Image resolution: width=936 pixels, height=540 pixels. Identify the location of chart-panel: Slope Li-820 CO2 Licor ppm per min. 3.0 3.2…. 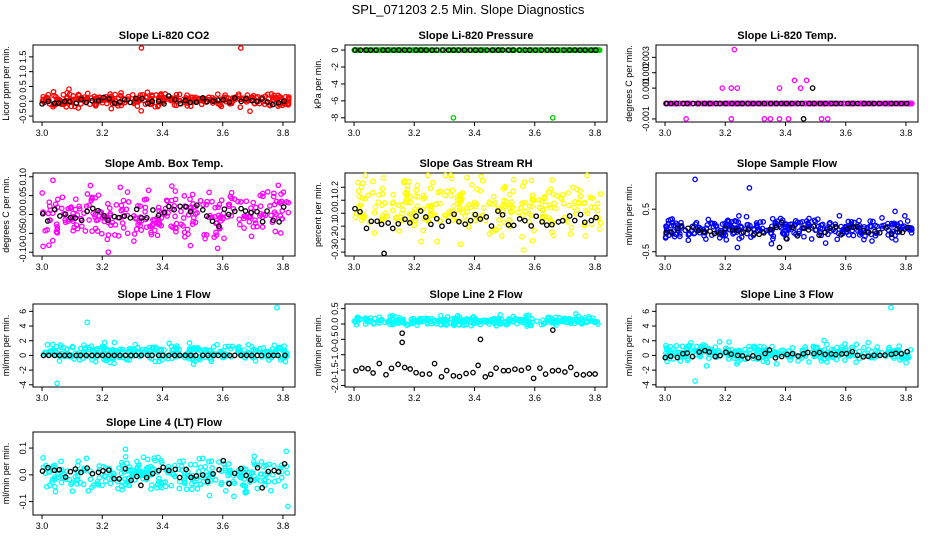
(148, 84).